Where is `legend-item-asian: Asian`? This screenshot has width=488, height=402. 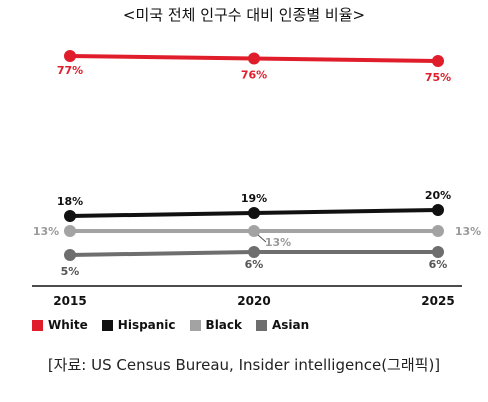 legend-item-asian: Asian is located at coordinates (282, 325).